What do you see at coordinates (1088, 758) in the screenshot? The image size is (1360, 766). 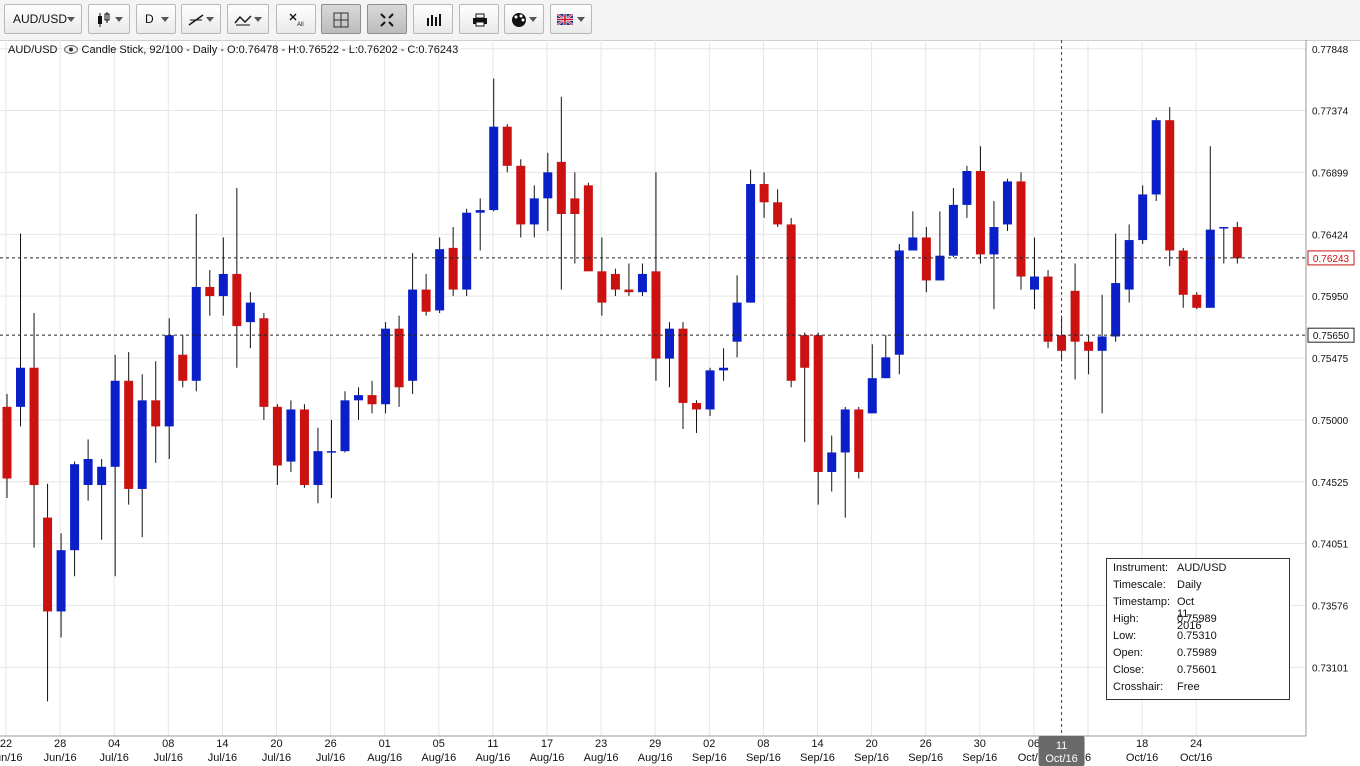 I see `time-tick-month: 6` at bounding box center [1088, 758].